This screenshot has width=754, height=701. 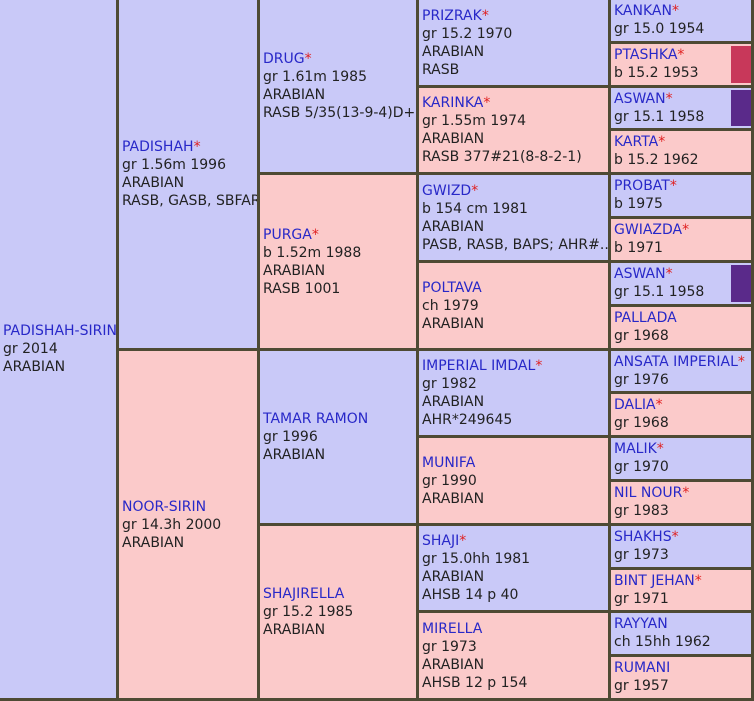 What do you see at coordinates (682, 679) in the screenshot?
I see `ancestor-cell: RUMANI gr 1957` at bounding box center [682, 679].